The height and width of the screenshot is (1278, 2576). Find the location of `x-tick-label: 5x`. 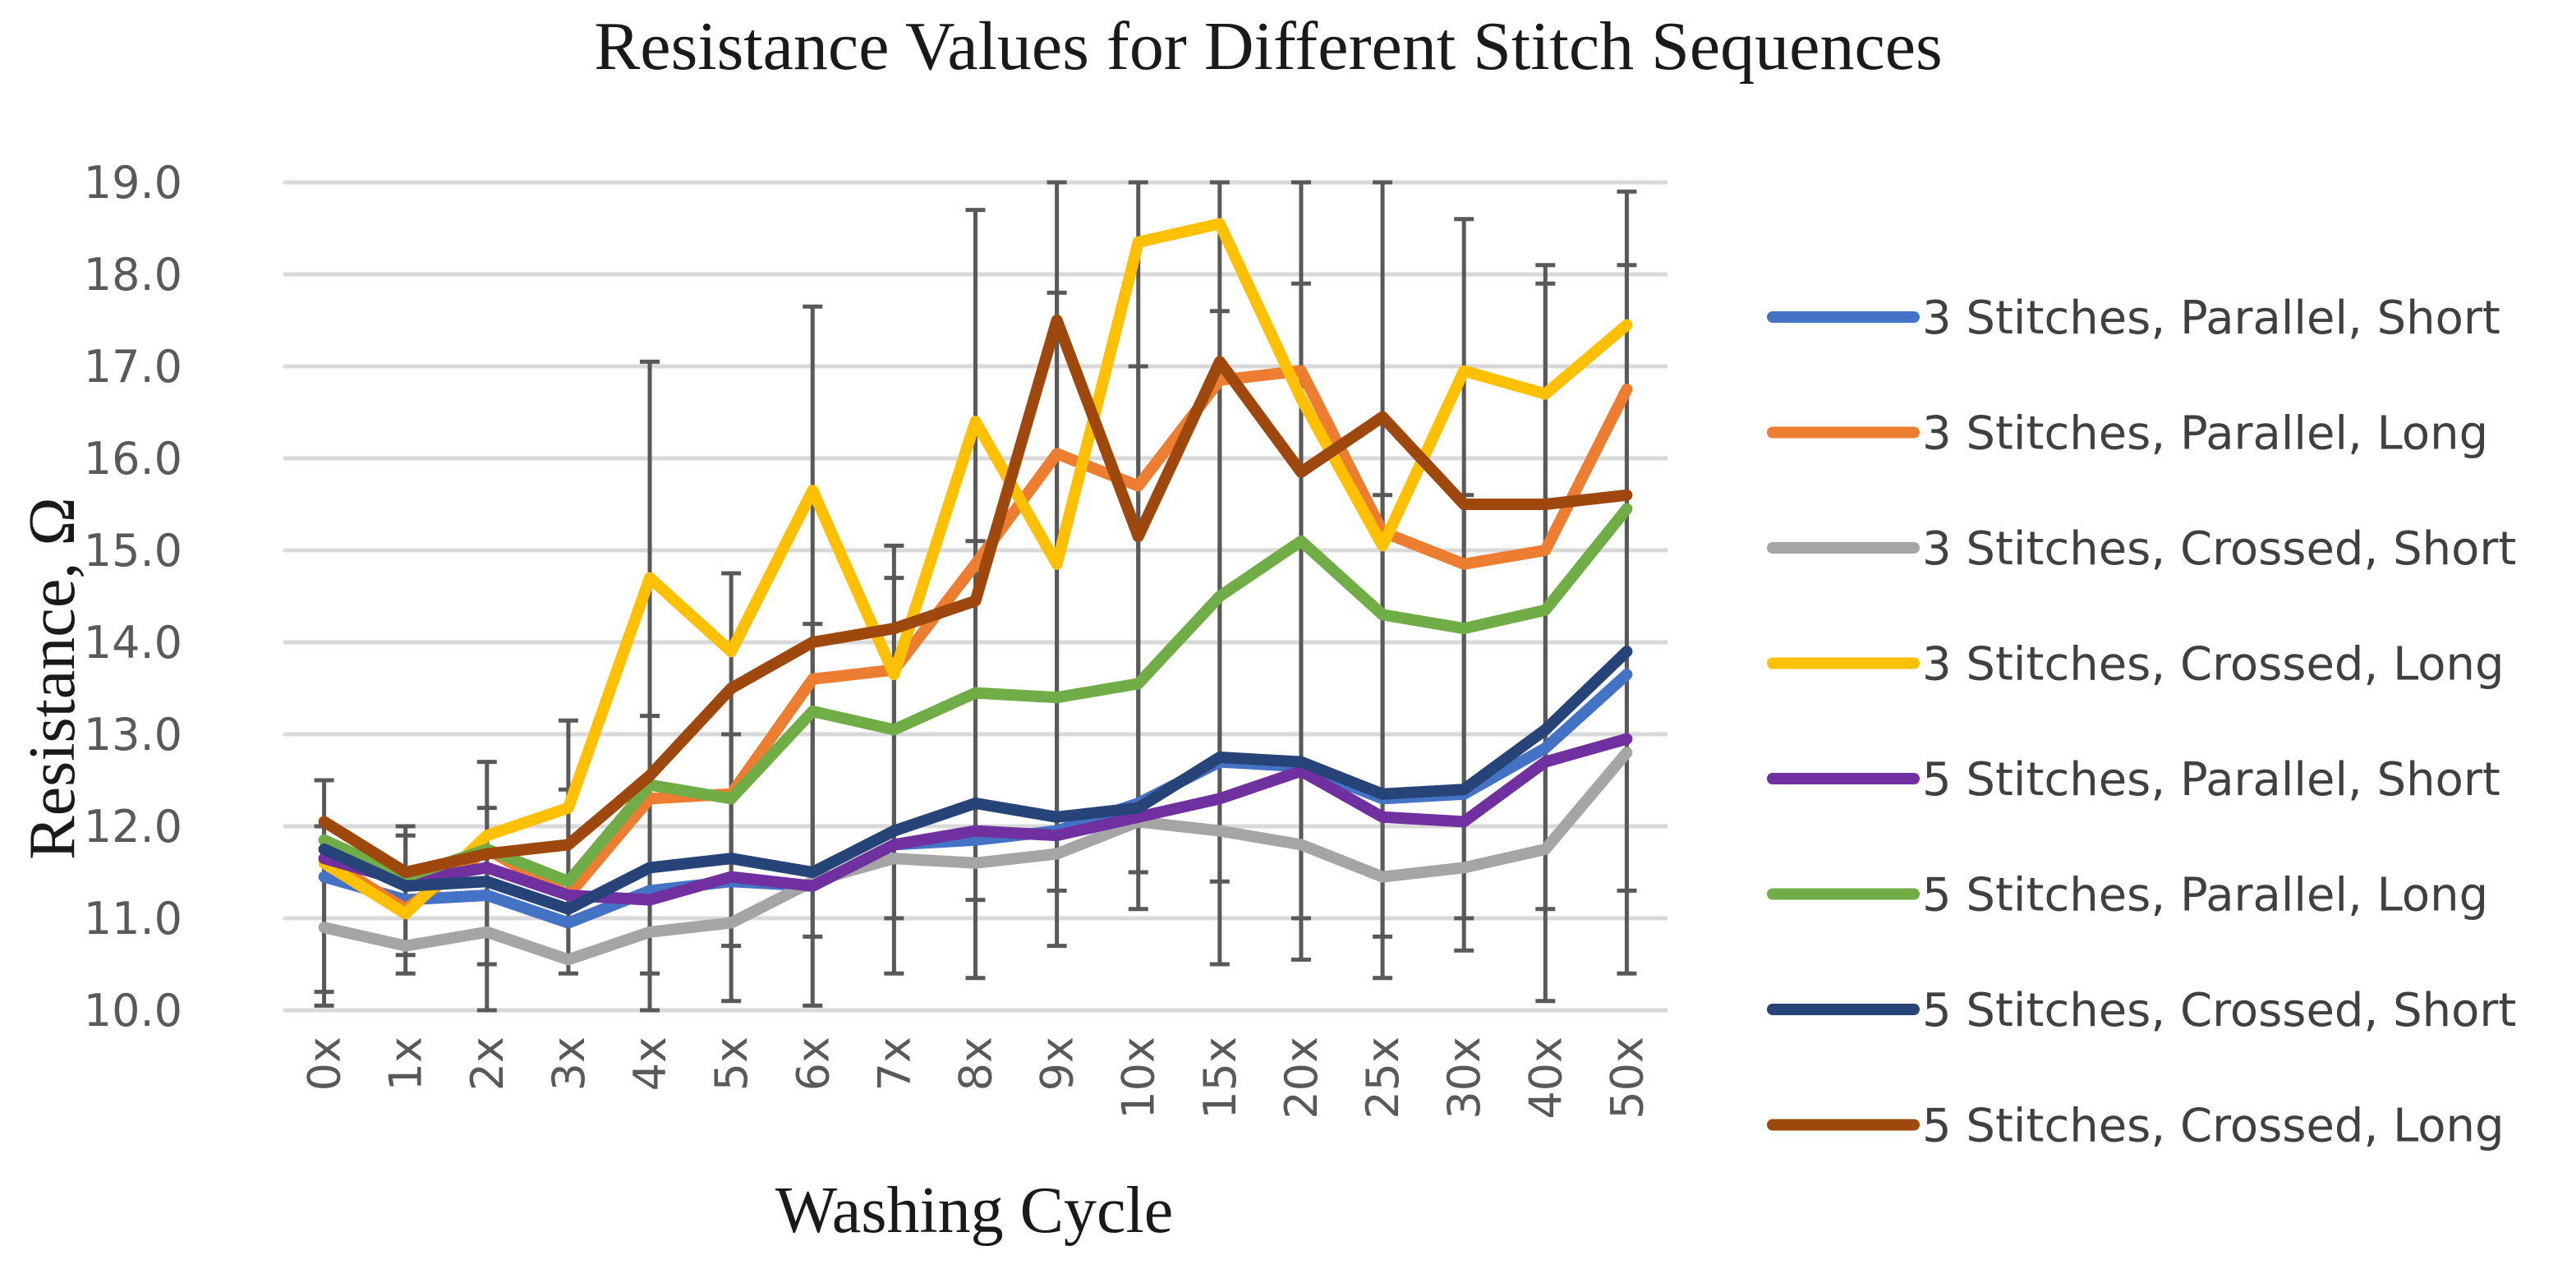

x-tick-label: 5x is located at coordinates (731, 1064).